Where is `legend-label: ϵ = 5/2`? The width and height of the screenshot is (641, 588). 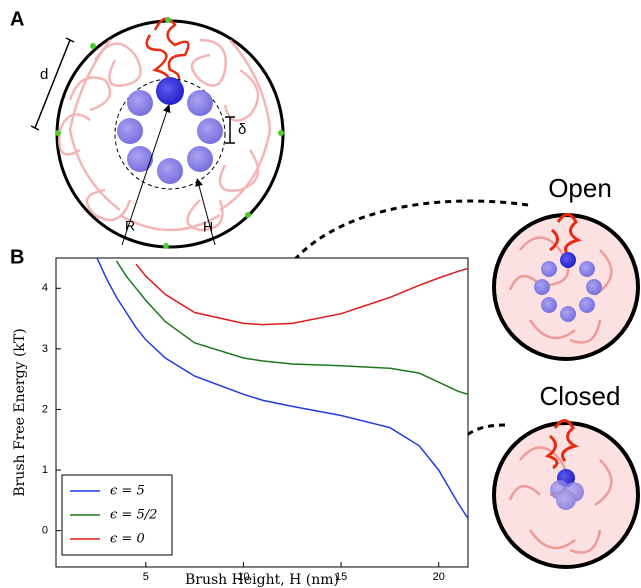 legend-label: ϵ = 5/2 is located at coordinates (133, 515).